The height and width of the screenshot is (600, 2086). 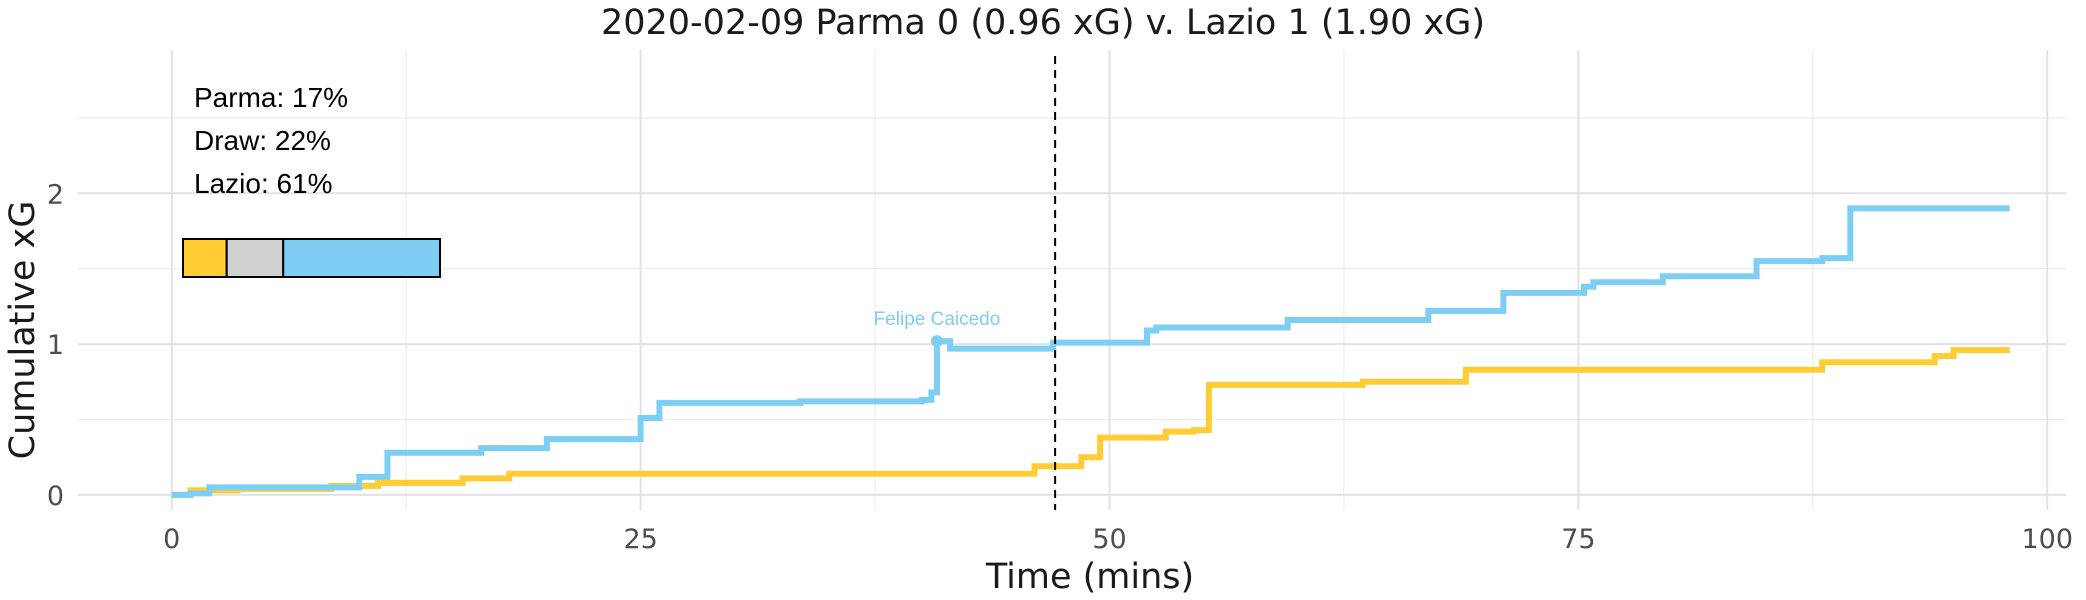 What do you see at coordinates (937, 319) in the screenshot?
I see `goal-marker-label: Felipe Caicedo` at bounding box center [937, 319].